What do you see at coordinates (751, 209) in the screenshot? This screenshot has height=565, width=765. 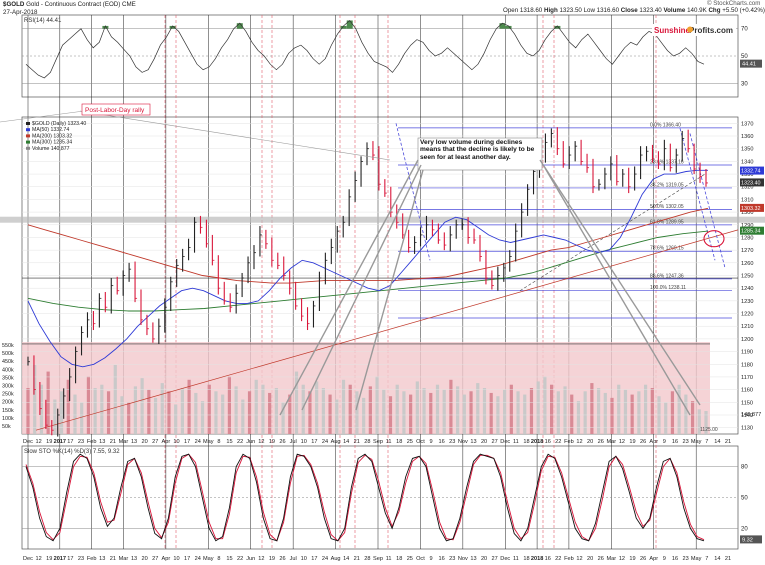 I see `price-badge-label: 1303.32` at bounding box center [751, 209].